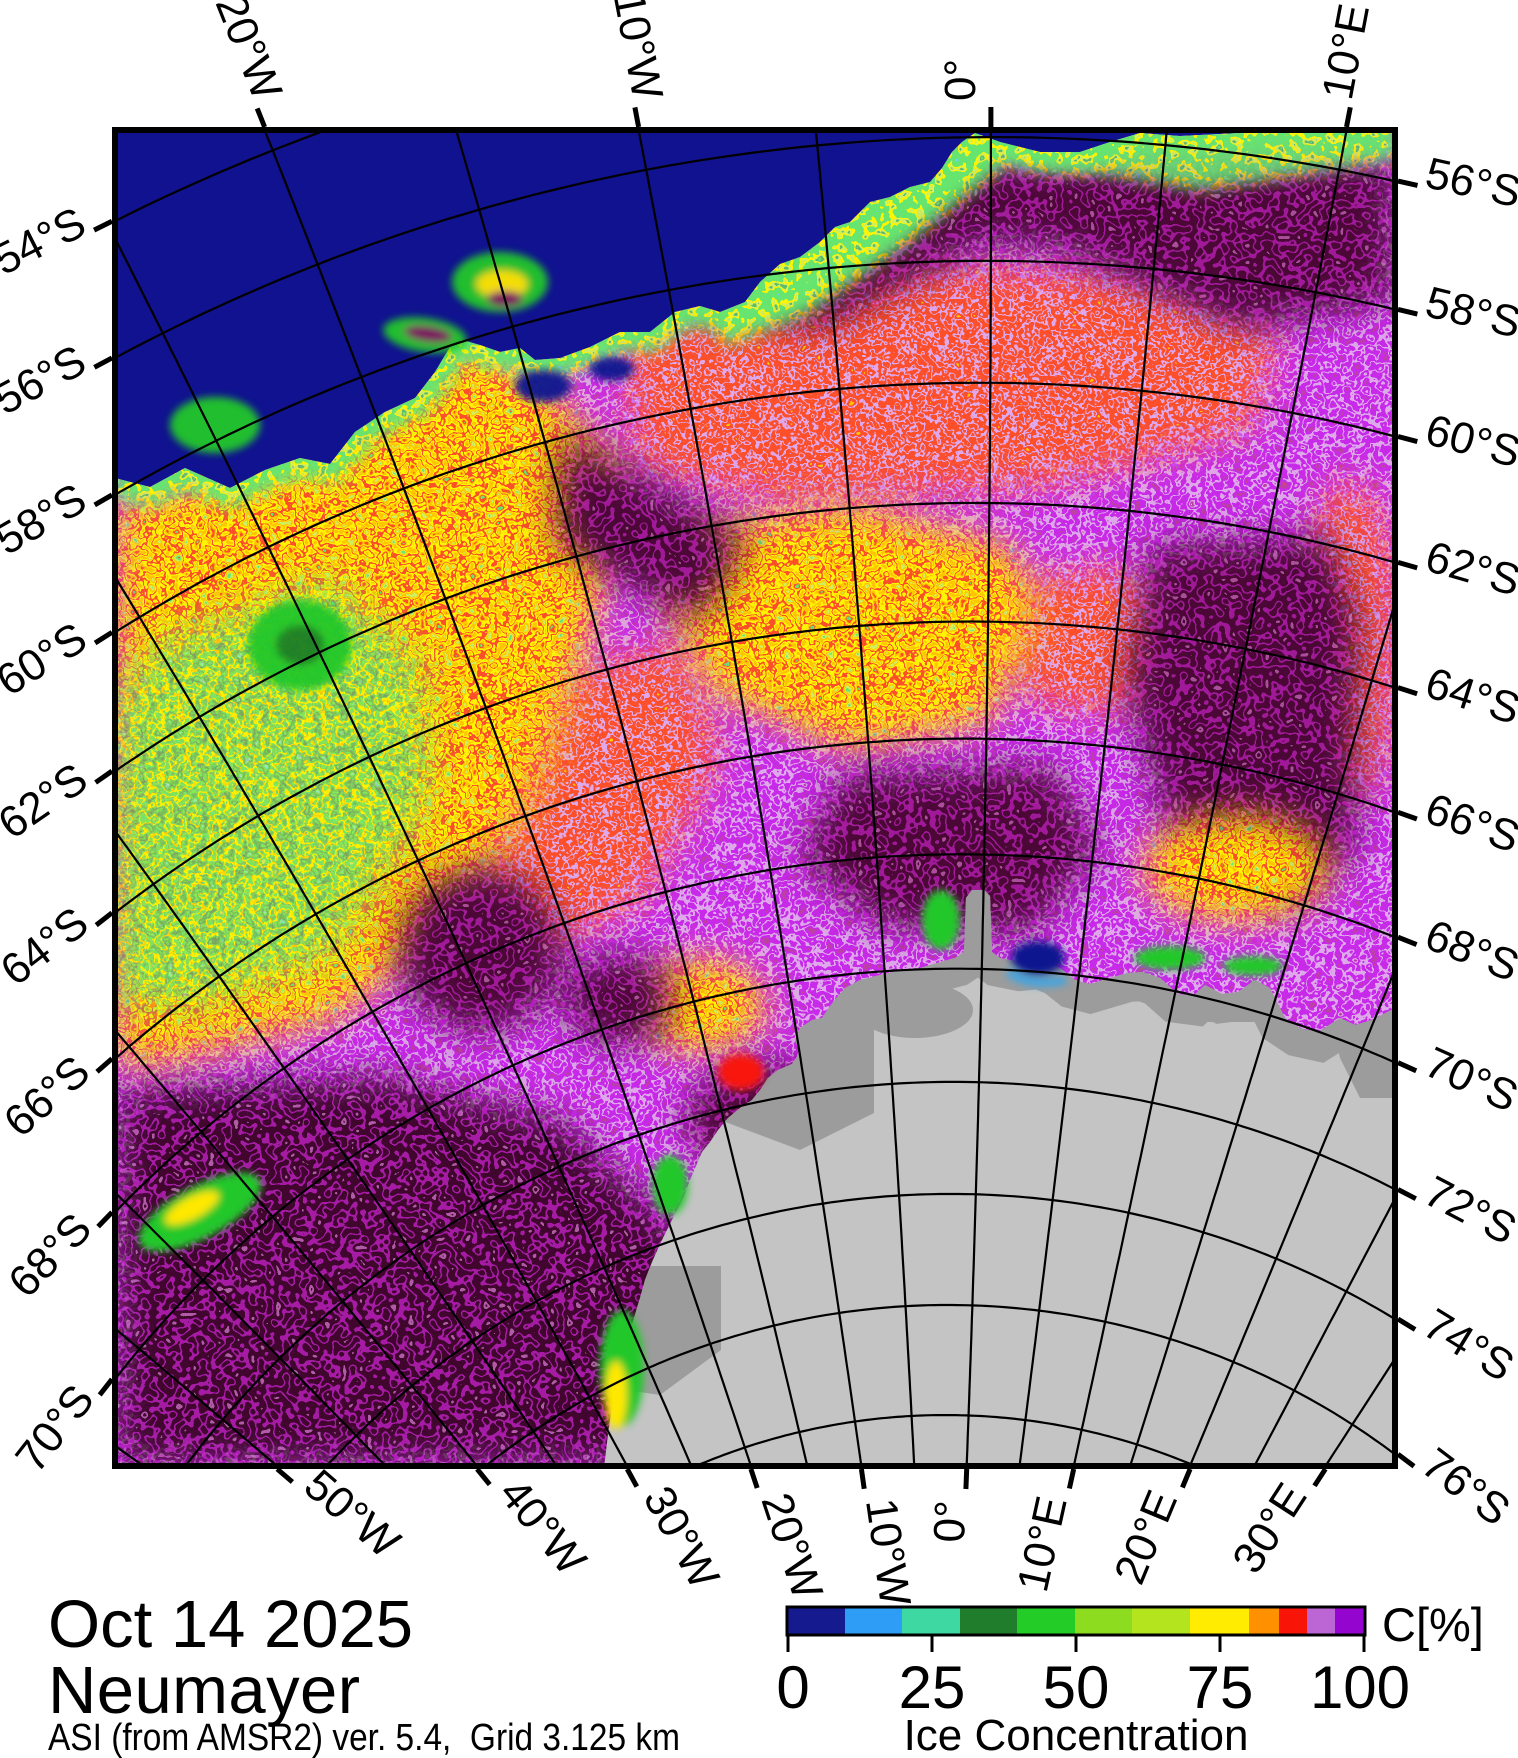  Describe the element at coordinates (204, 1690) in the screenshot. I see `svg-text: Neumayer` at that location.